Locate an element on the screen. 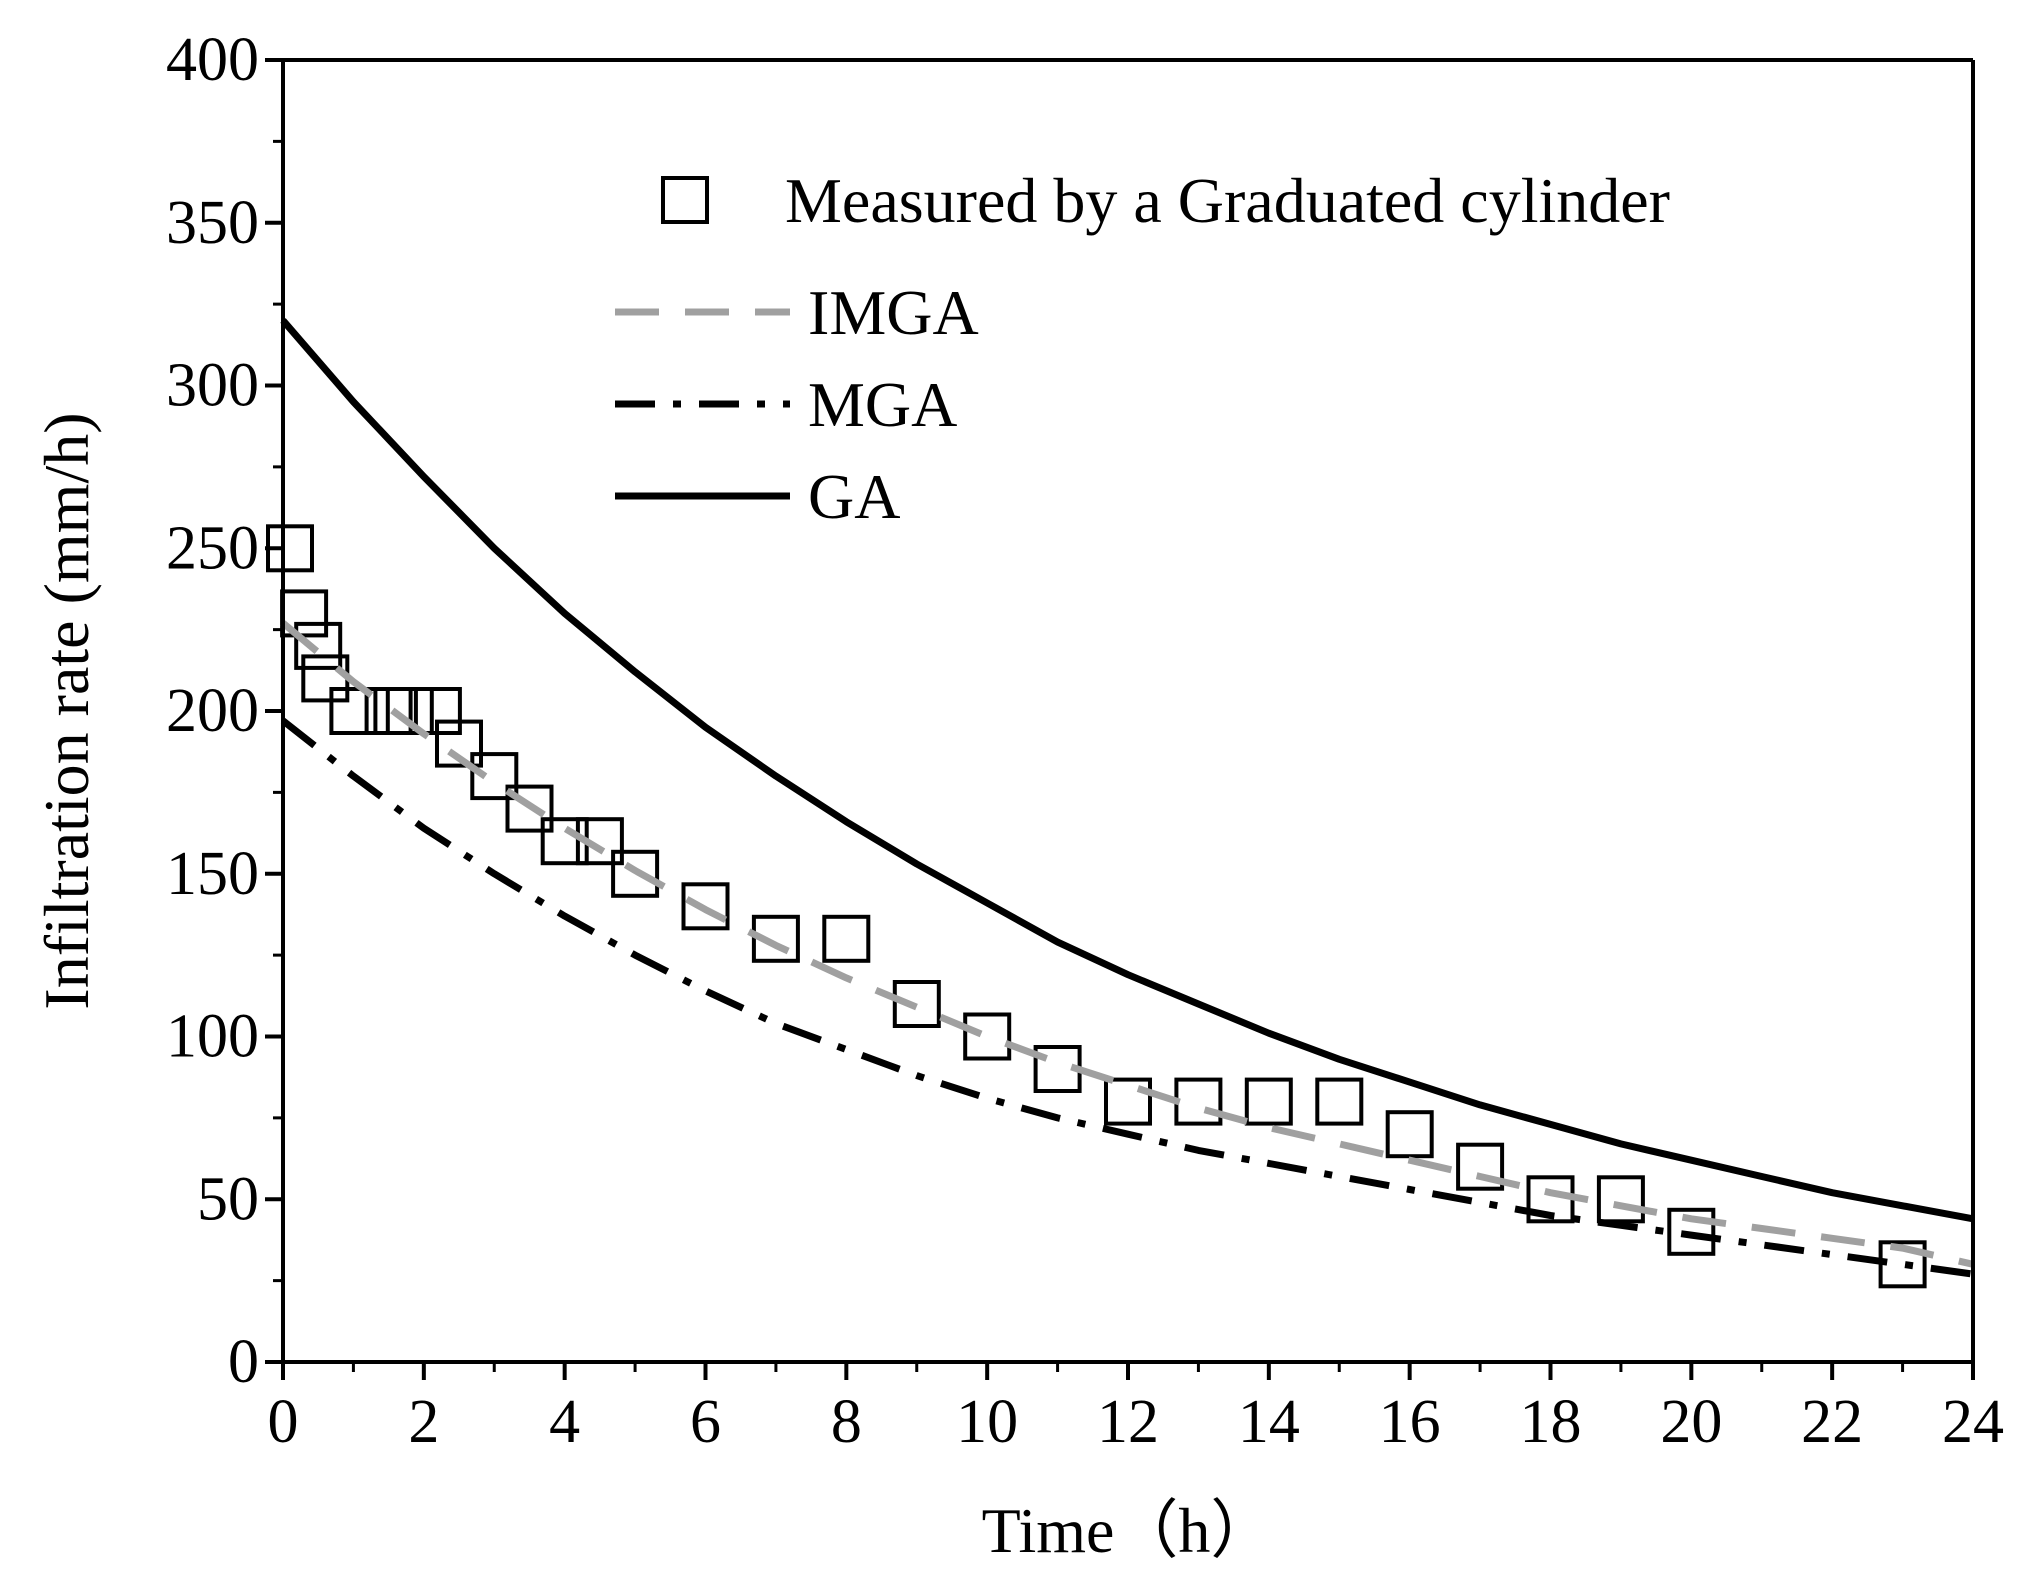  y-tick-label: 200 is located at coordinates (212, 711).